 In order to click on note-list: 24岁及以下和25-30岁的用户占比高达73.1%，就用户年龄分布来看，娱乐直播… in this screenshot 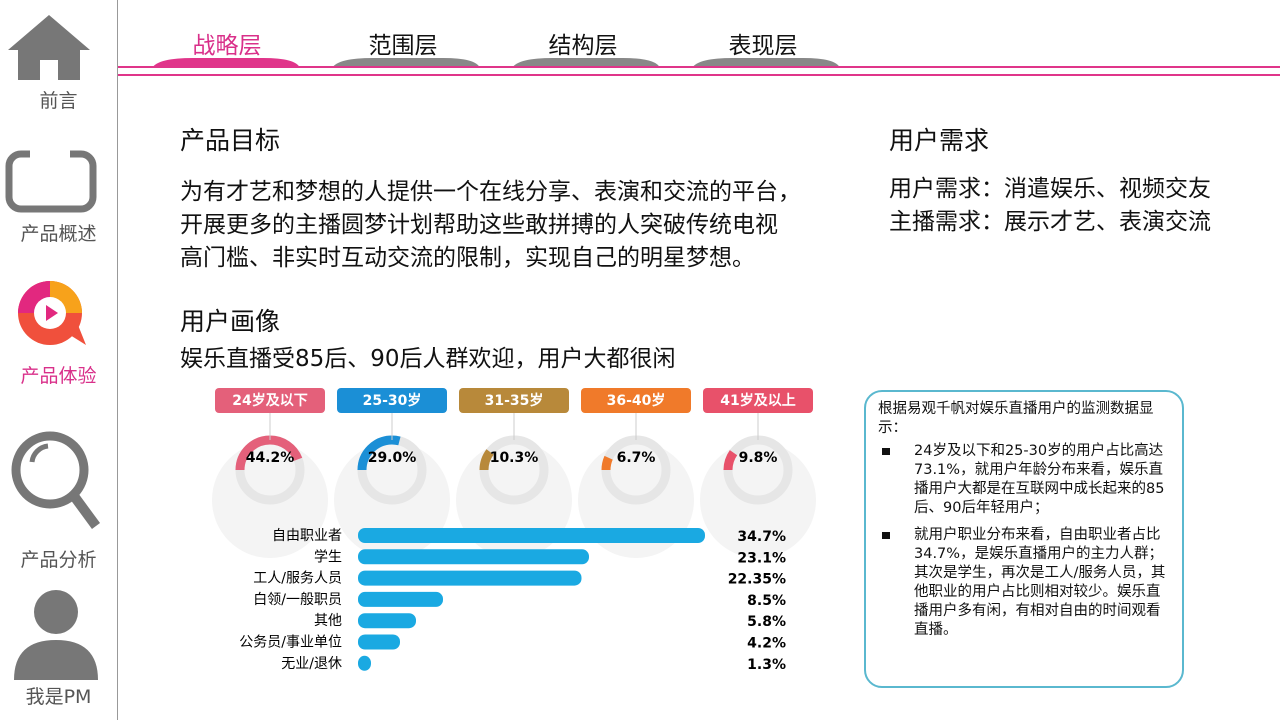, I will do `click(1024, 541)`.